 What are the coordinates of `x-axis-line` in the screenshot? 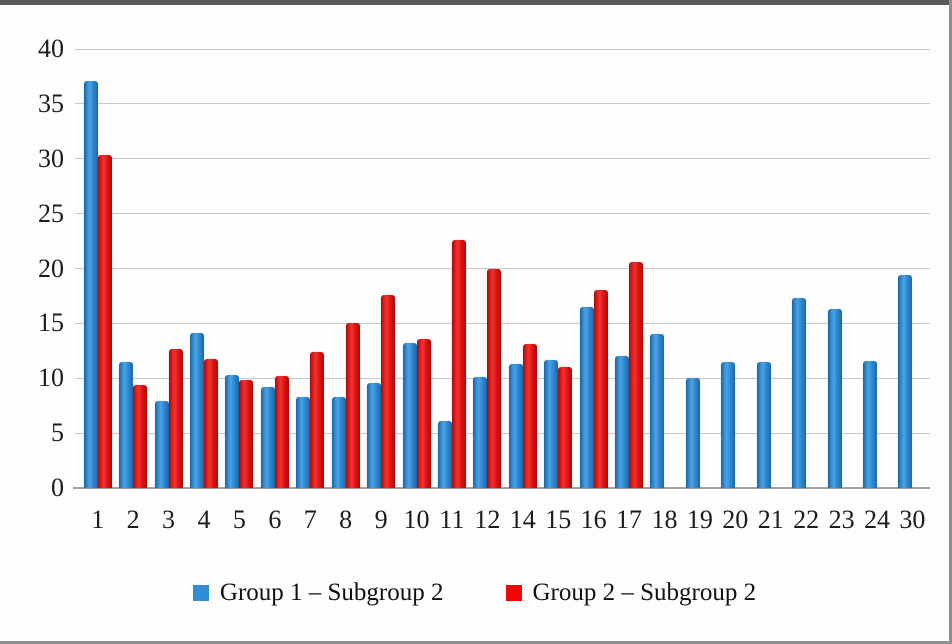 It's located at (501, 488).